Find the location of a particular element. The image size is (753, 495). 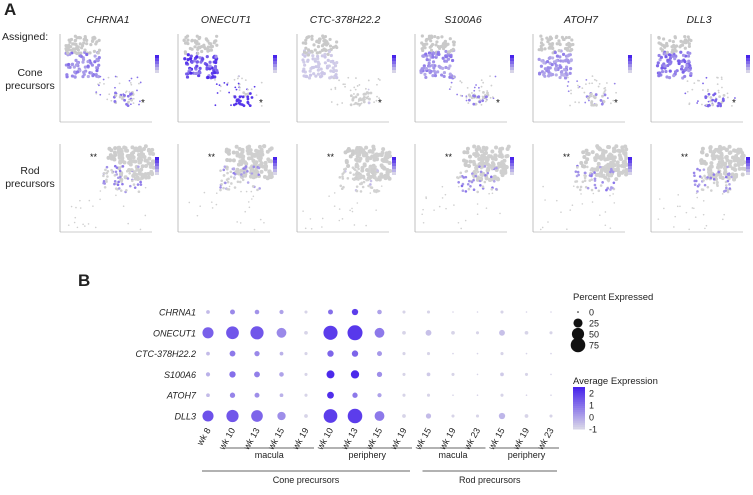

tier-label: Cone precursors is located at coordinates (306, 480).